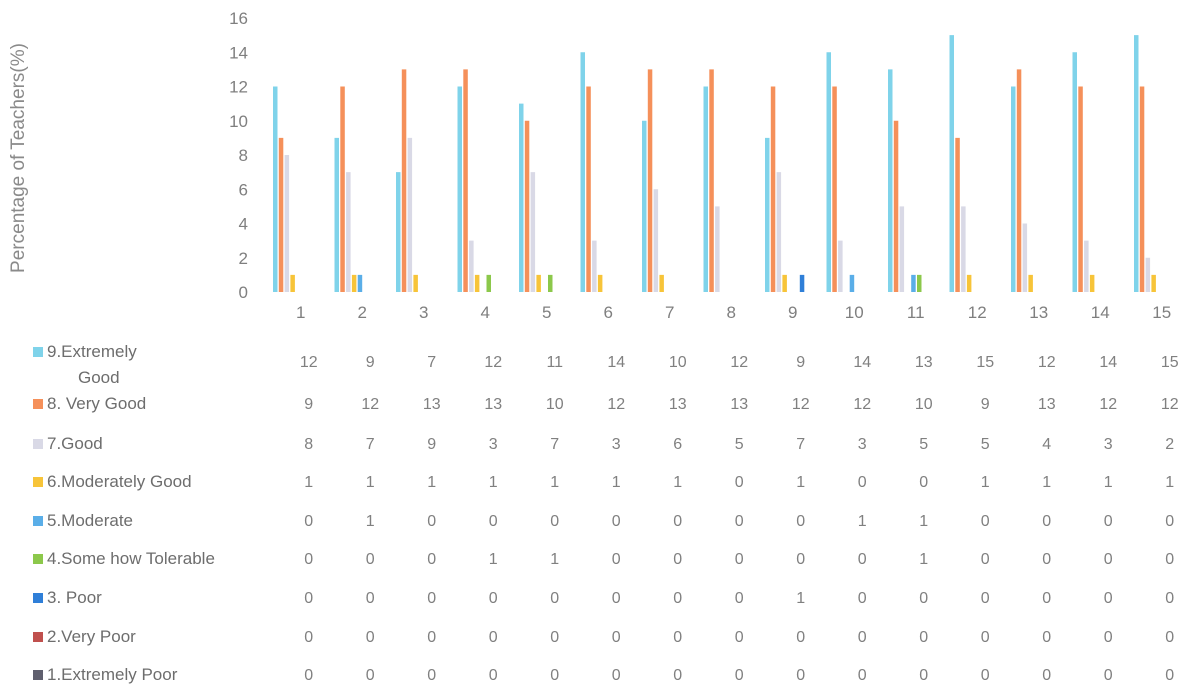 This screenshot has width=1196, height=697. What do you see at coordinates (238, 87) in the screenshot?
I see `y-tick-label: 12` at bounding box center [238, 87].